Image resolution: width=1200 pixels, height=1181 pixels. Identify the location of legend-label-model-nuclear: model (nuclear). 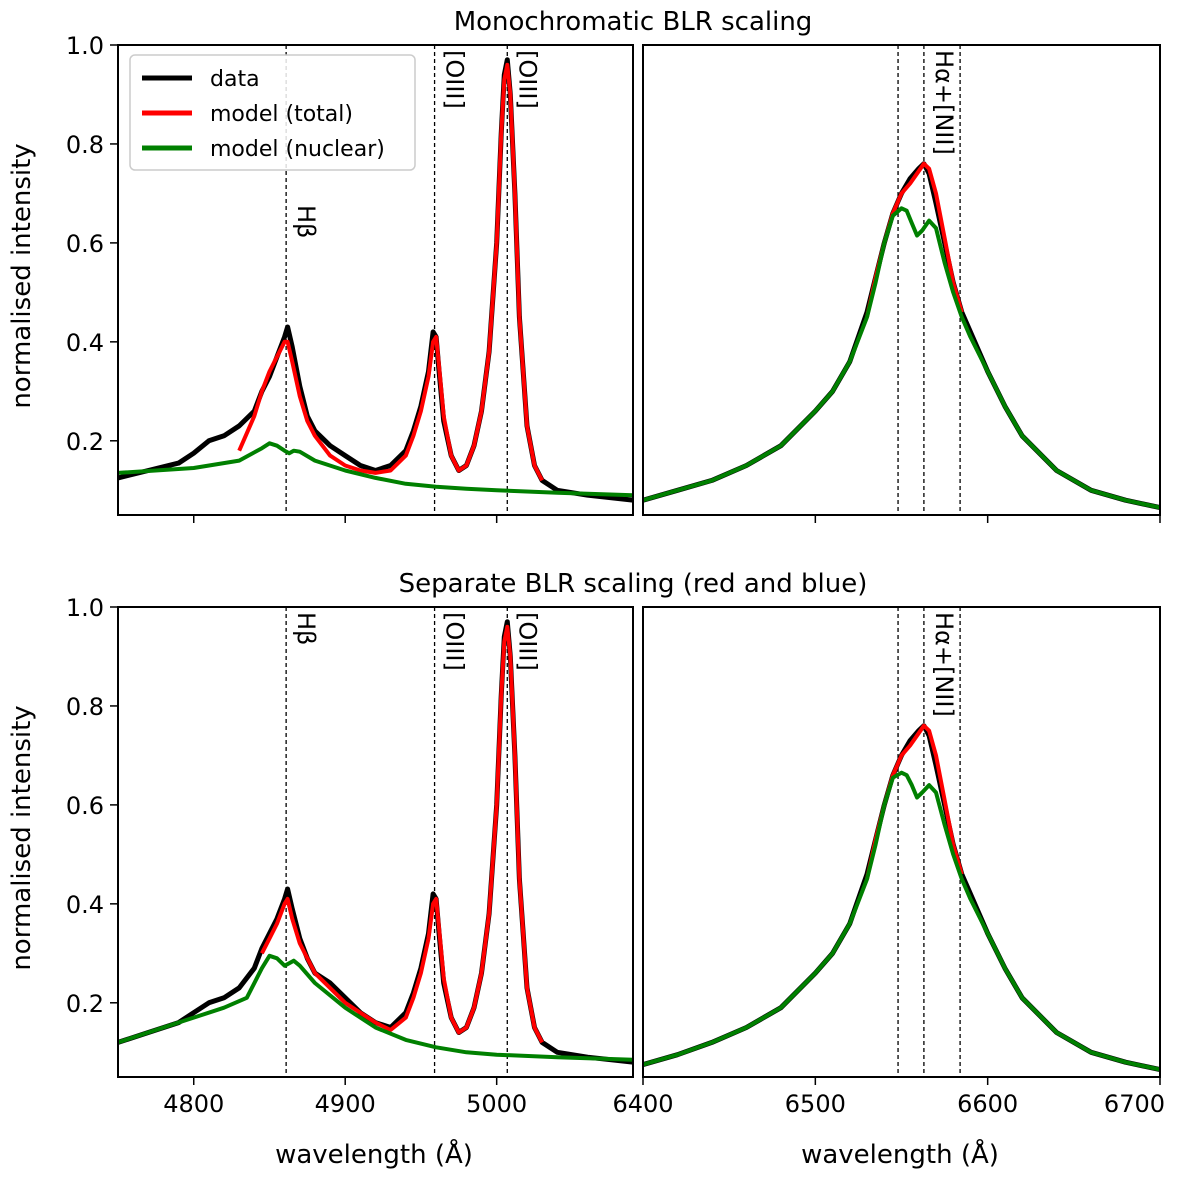
(297, 149).